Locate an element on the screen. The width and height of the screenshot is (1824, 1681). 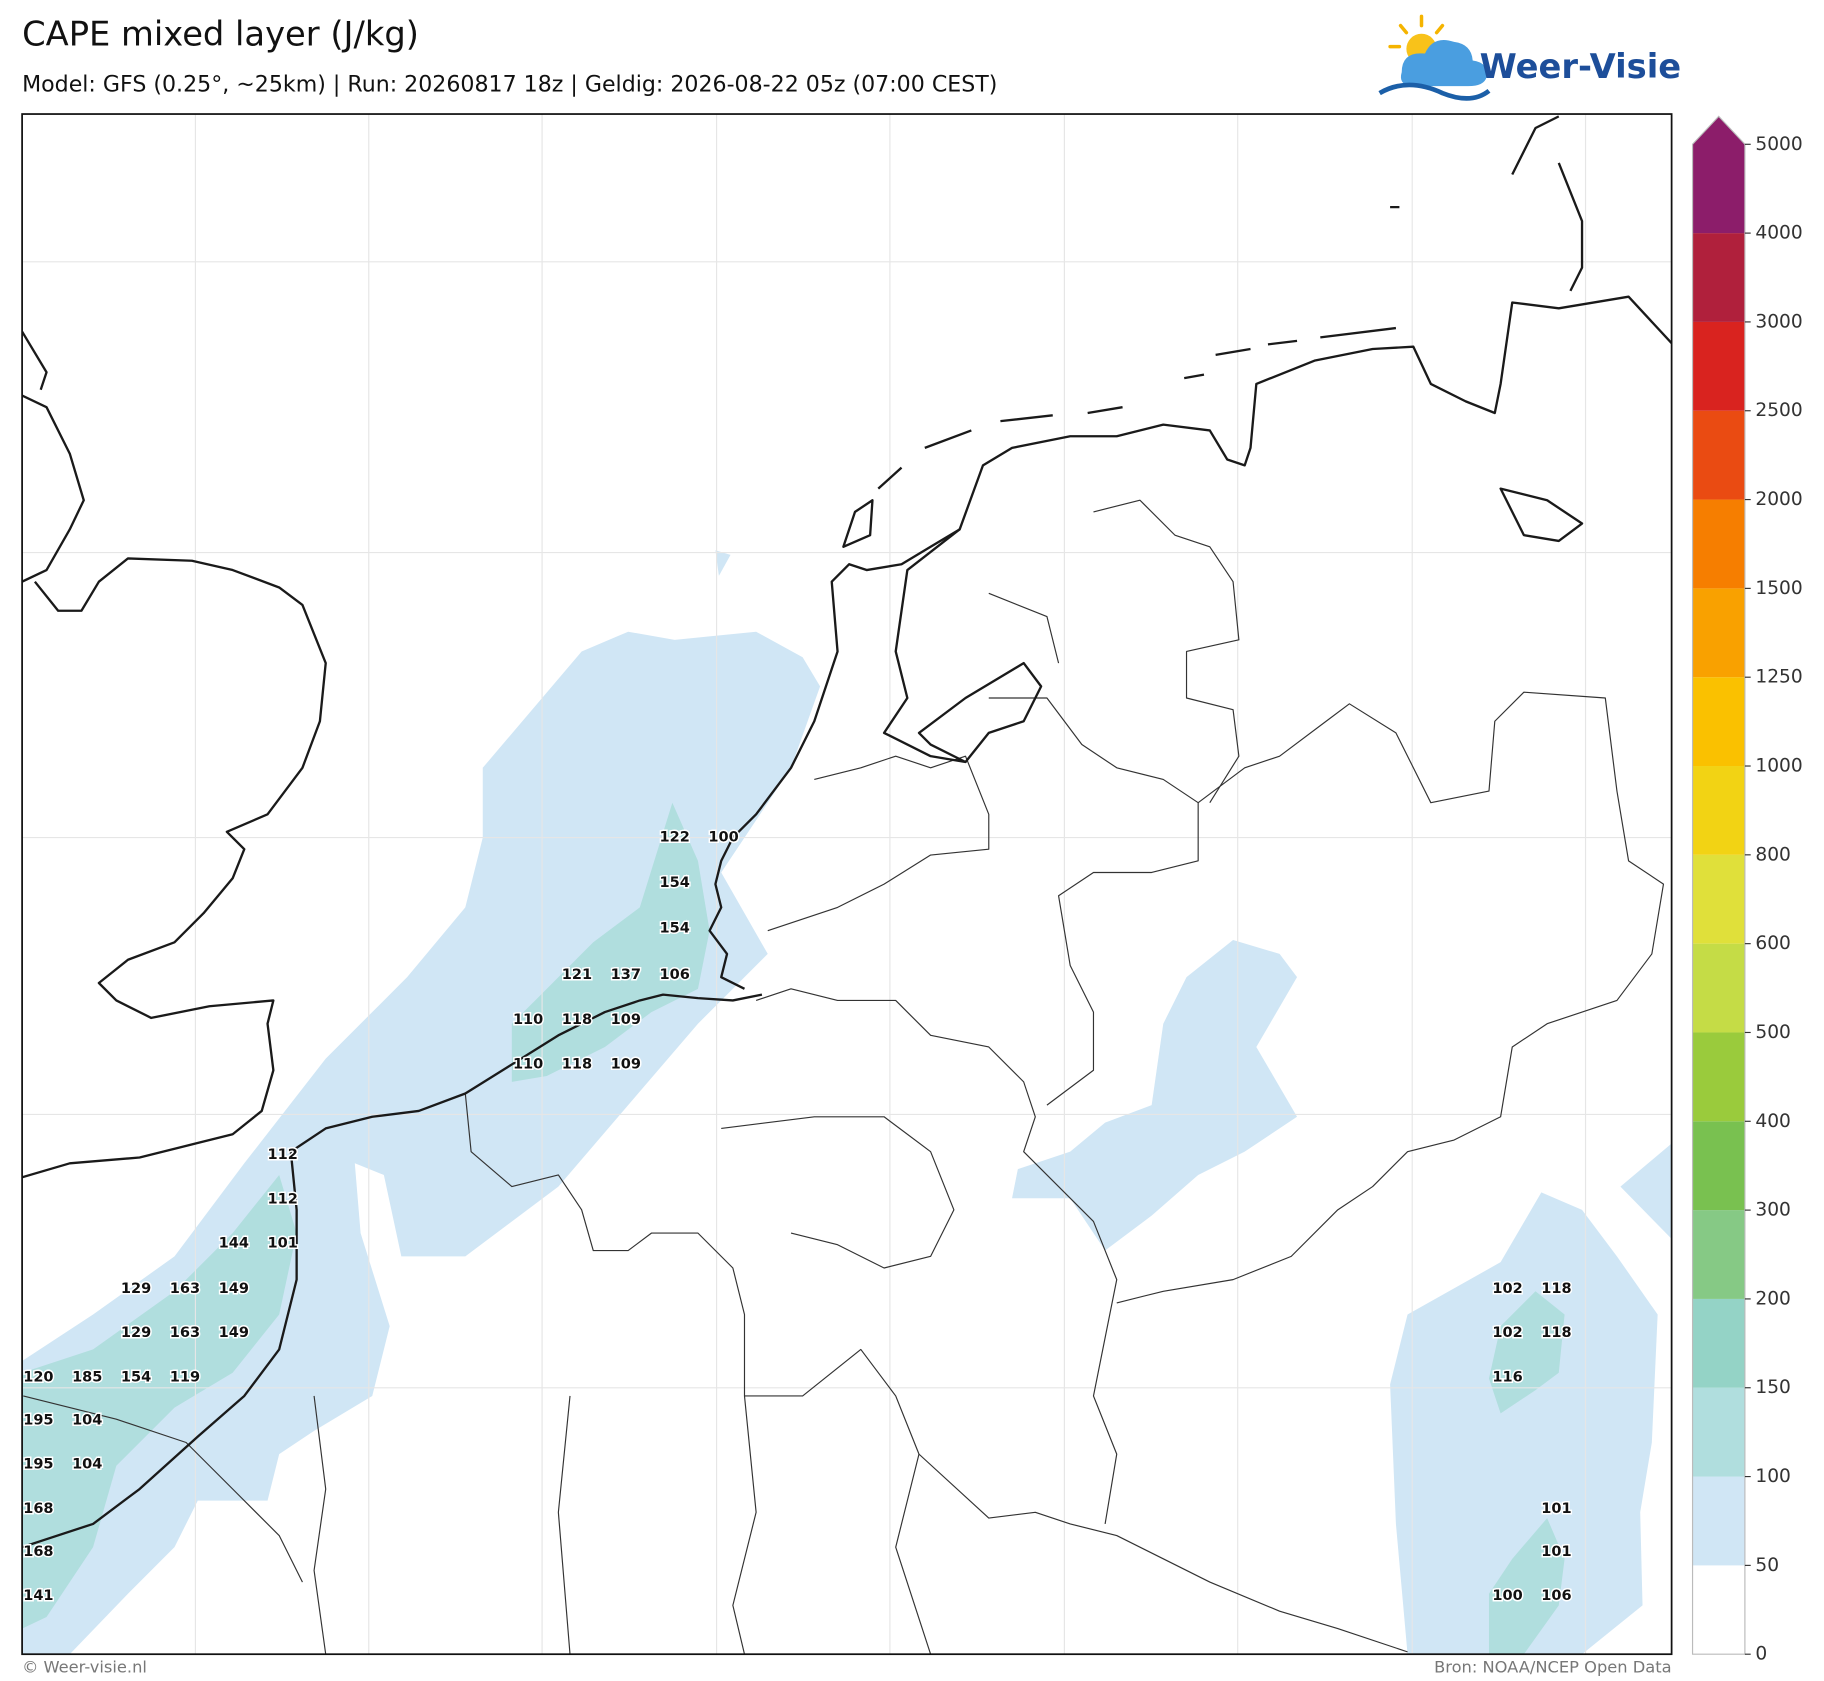
colorbar-tick-label: 1250 is located at coordinates (1778, 677).